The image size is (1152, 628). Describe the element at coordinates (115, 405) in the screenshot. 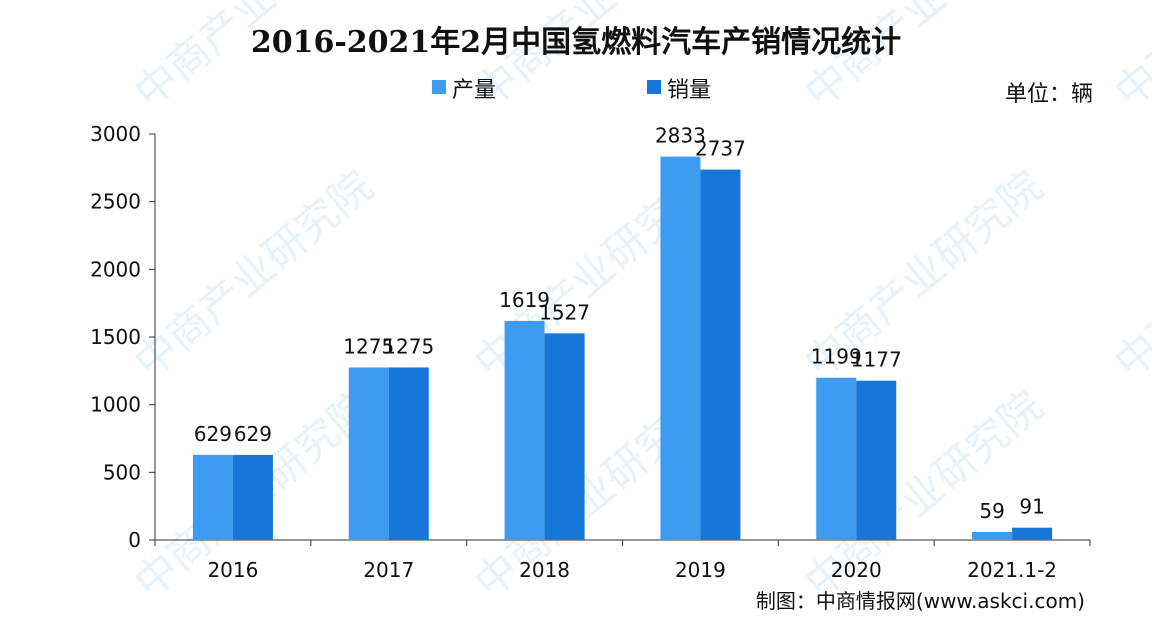

I see `y-tick-label: 1000` at that location.